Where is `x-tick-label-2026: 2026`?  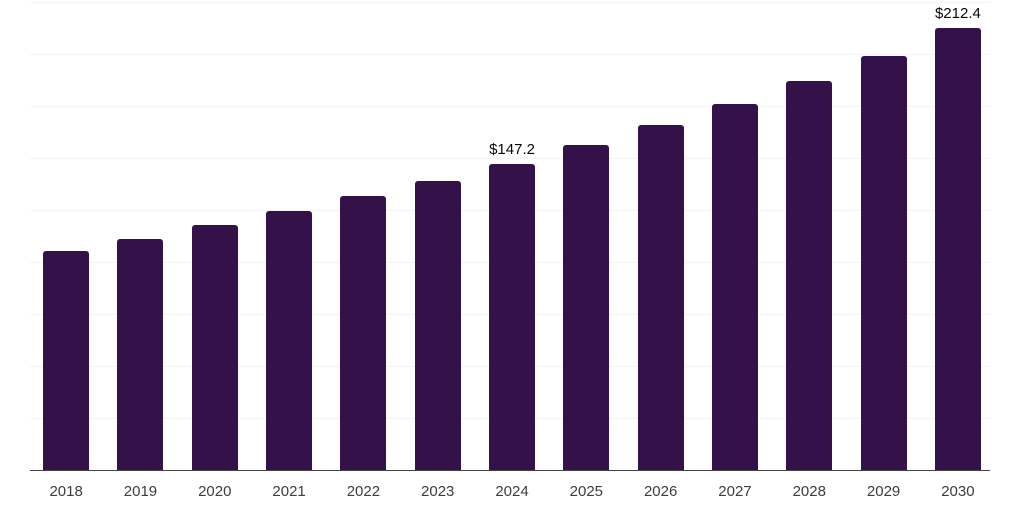
x-tick-label-2026: 2026 is located at coordinates (660, 491).